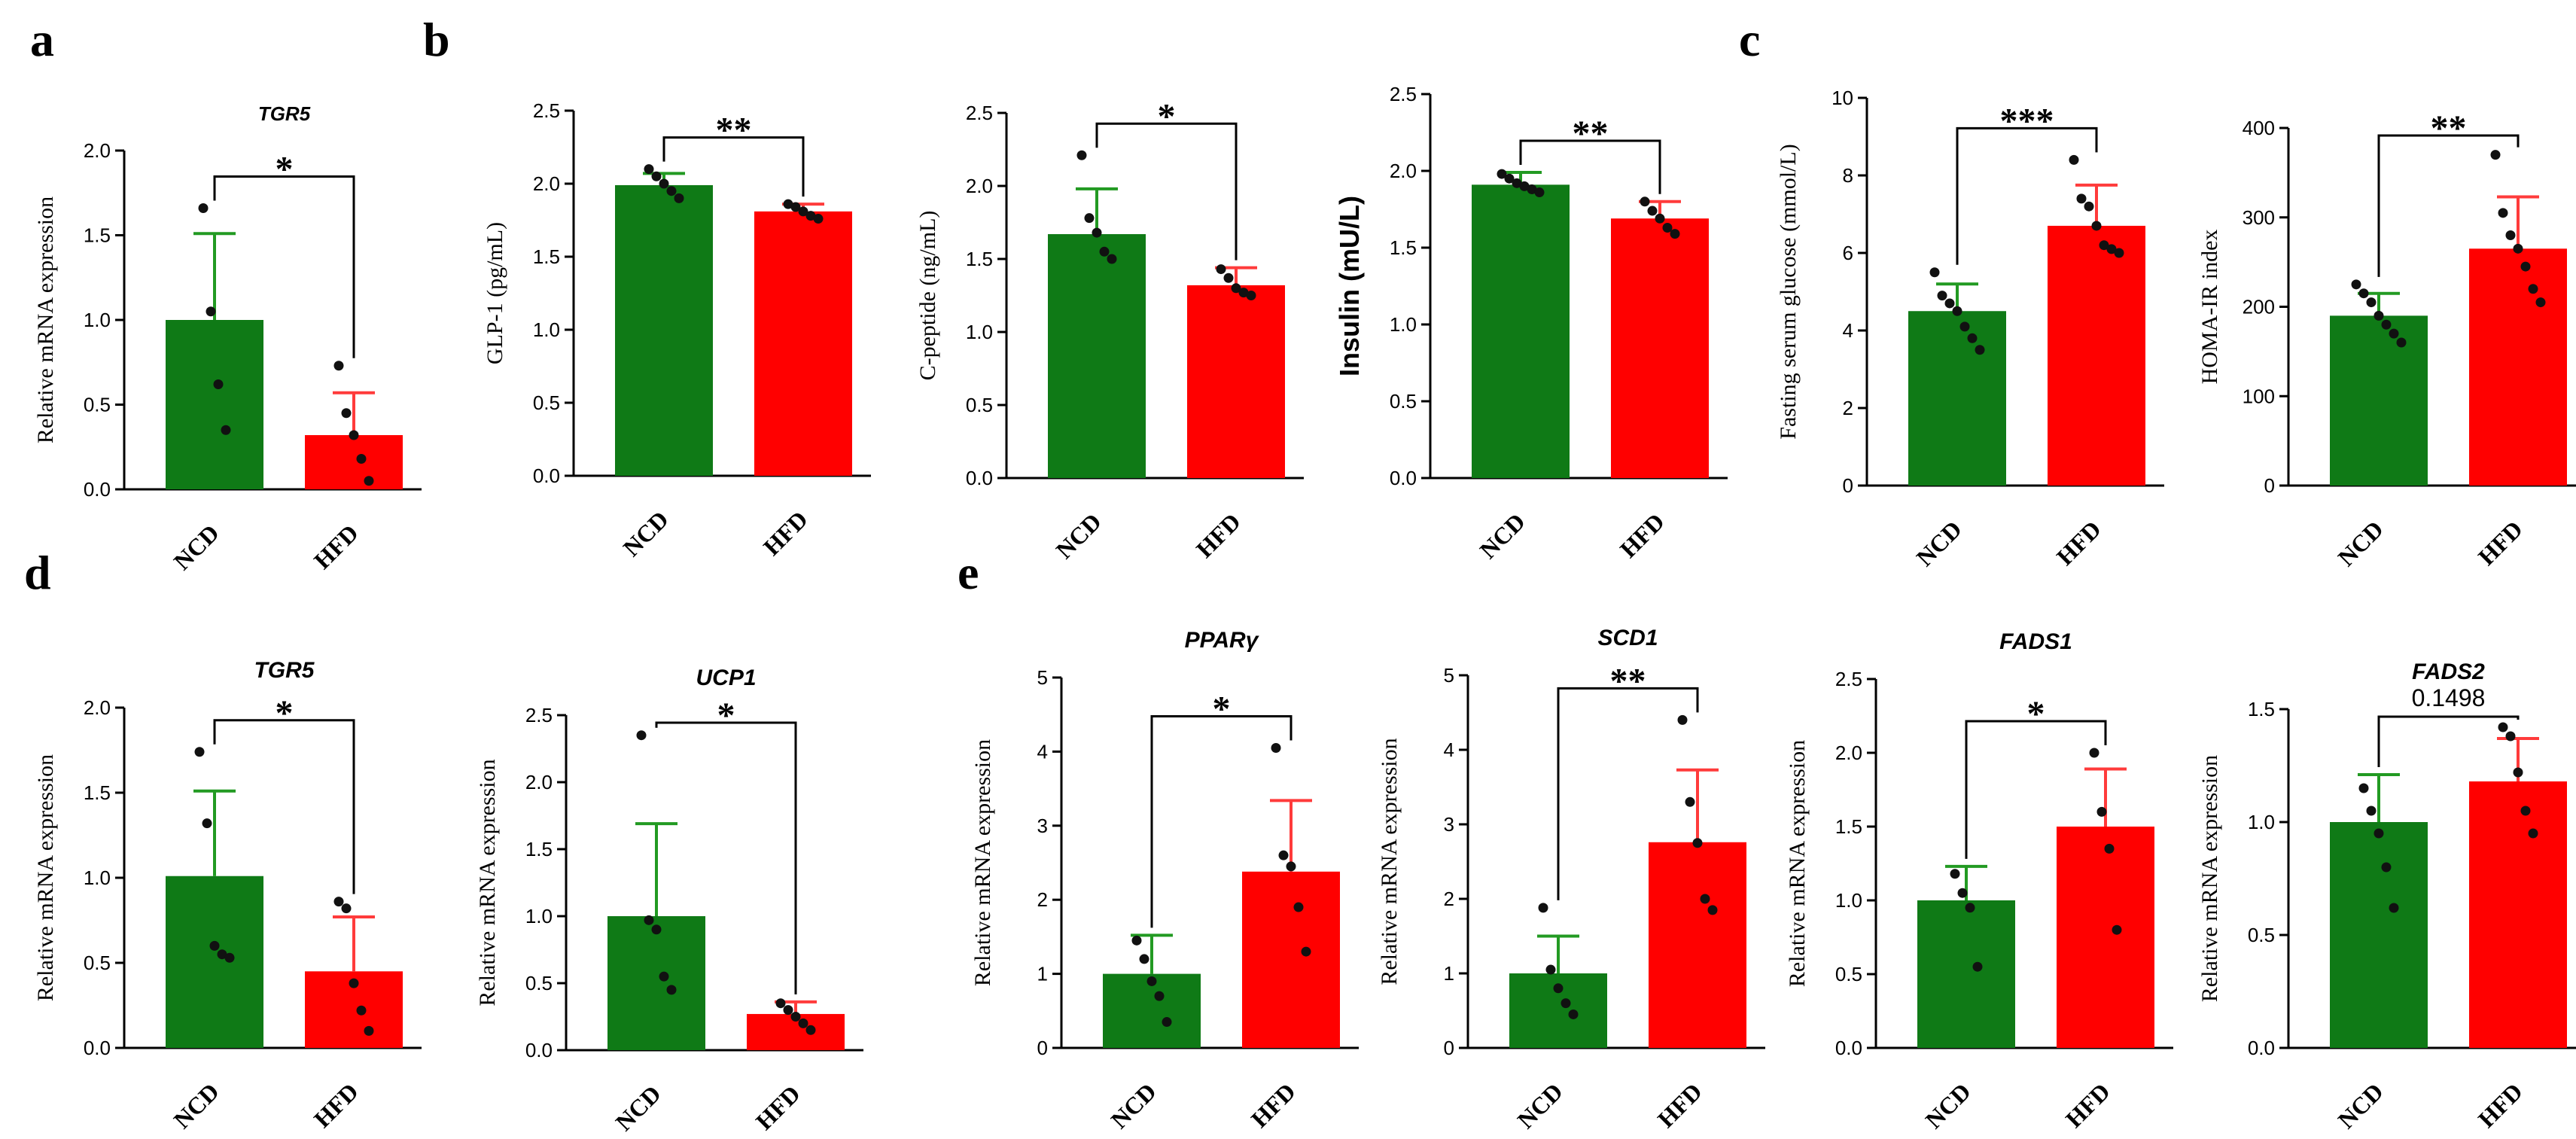  I want to click on d-ucp1-ylabel: Relative mRNA expression, so click(488, 882).